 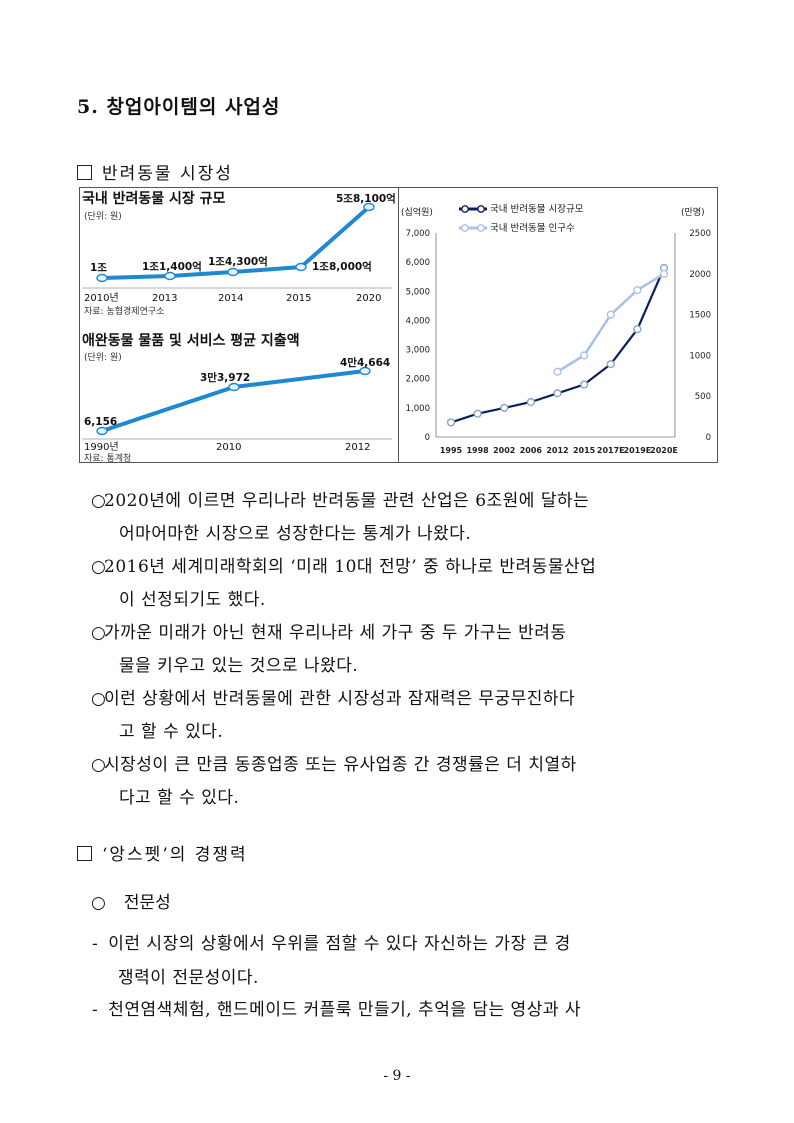 What do you see at coordinates (95, 944) in the screenshot?
I see `dash-marker: -` at bounding box center [95, 944].